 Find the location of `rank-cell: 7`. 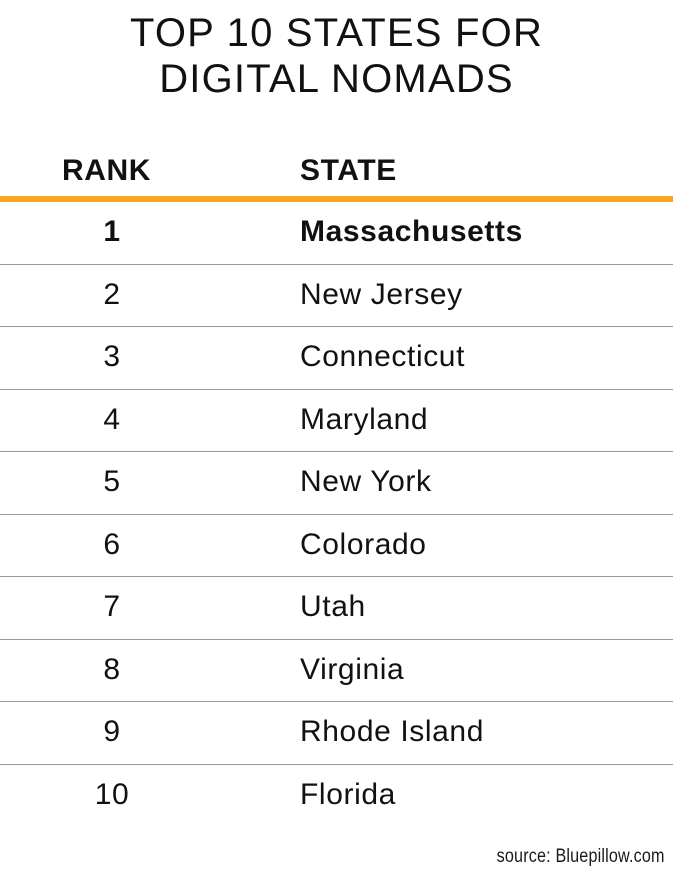

rank-cell: 7 is located at coordinates (112, 606).